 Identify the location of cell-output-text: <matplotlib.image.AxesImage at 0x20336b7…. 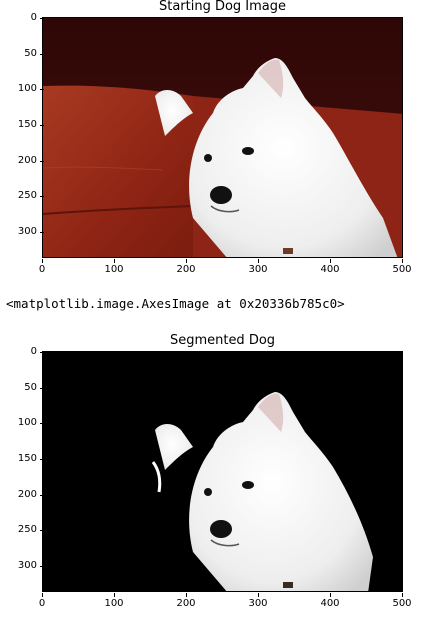
(175, 303).